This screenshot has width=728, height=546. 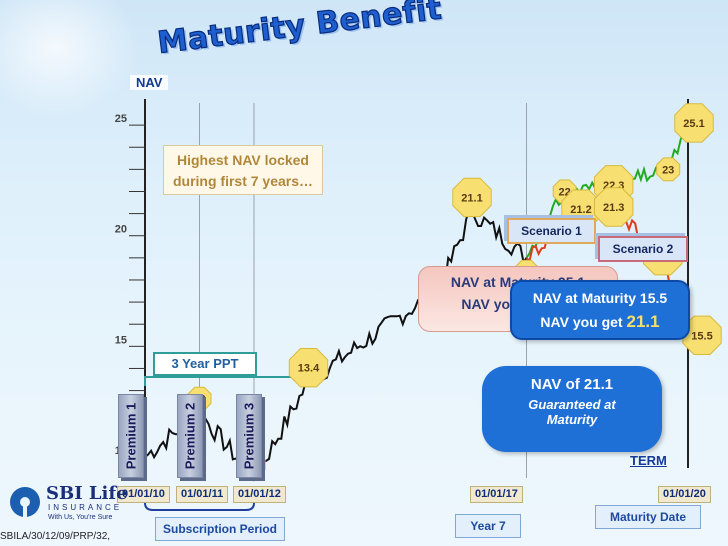 I want to click on logo-tagline: With Us, You're Sure, so click(x=80, y=517).